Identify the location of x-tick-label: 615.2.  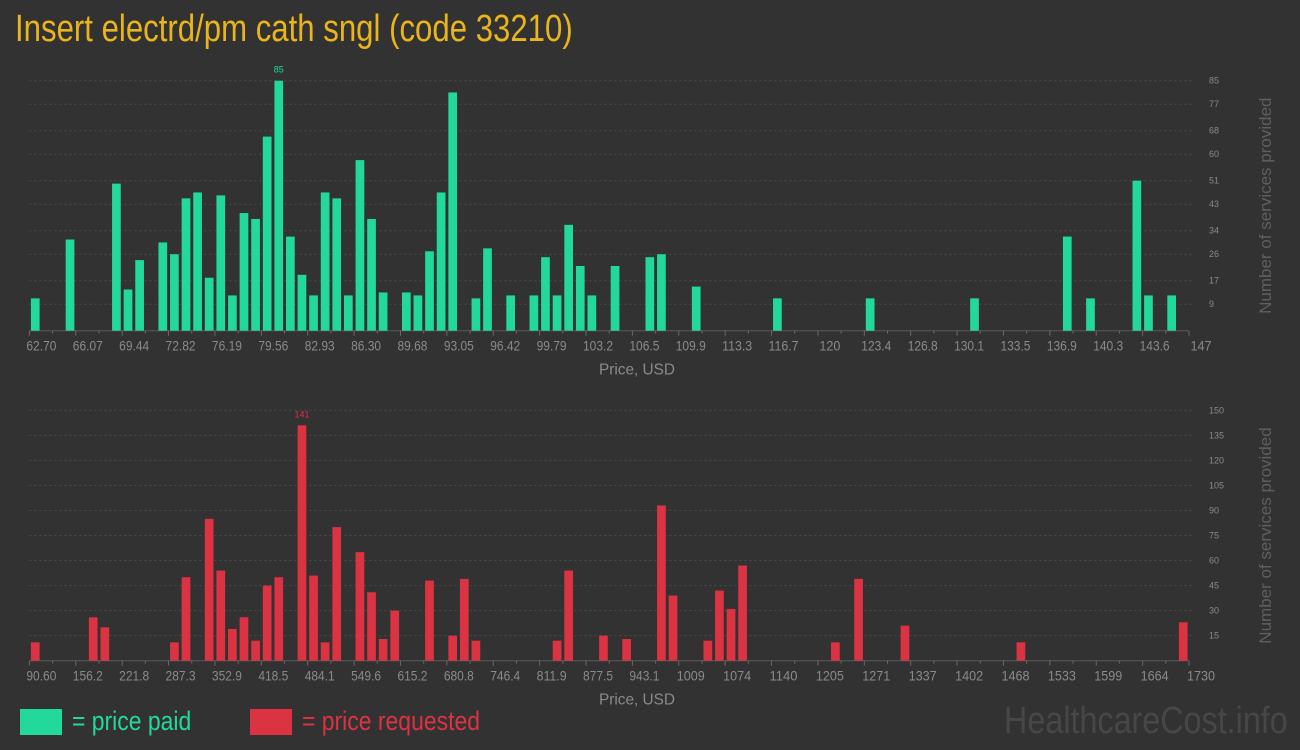
(412, 676).